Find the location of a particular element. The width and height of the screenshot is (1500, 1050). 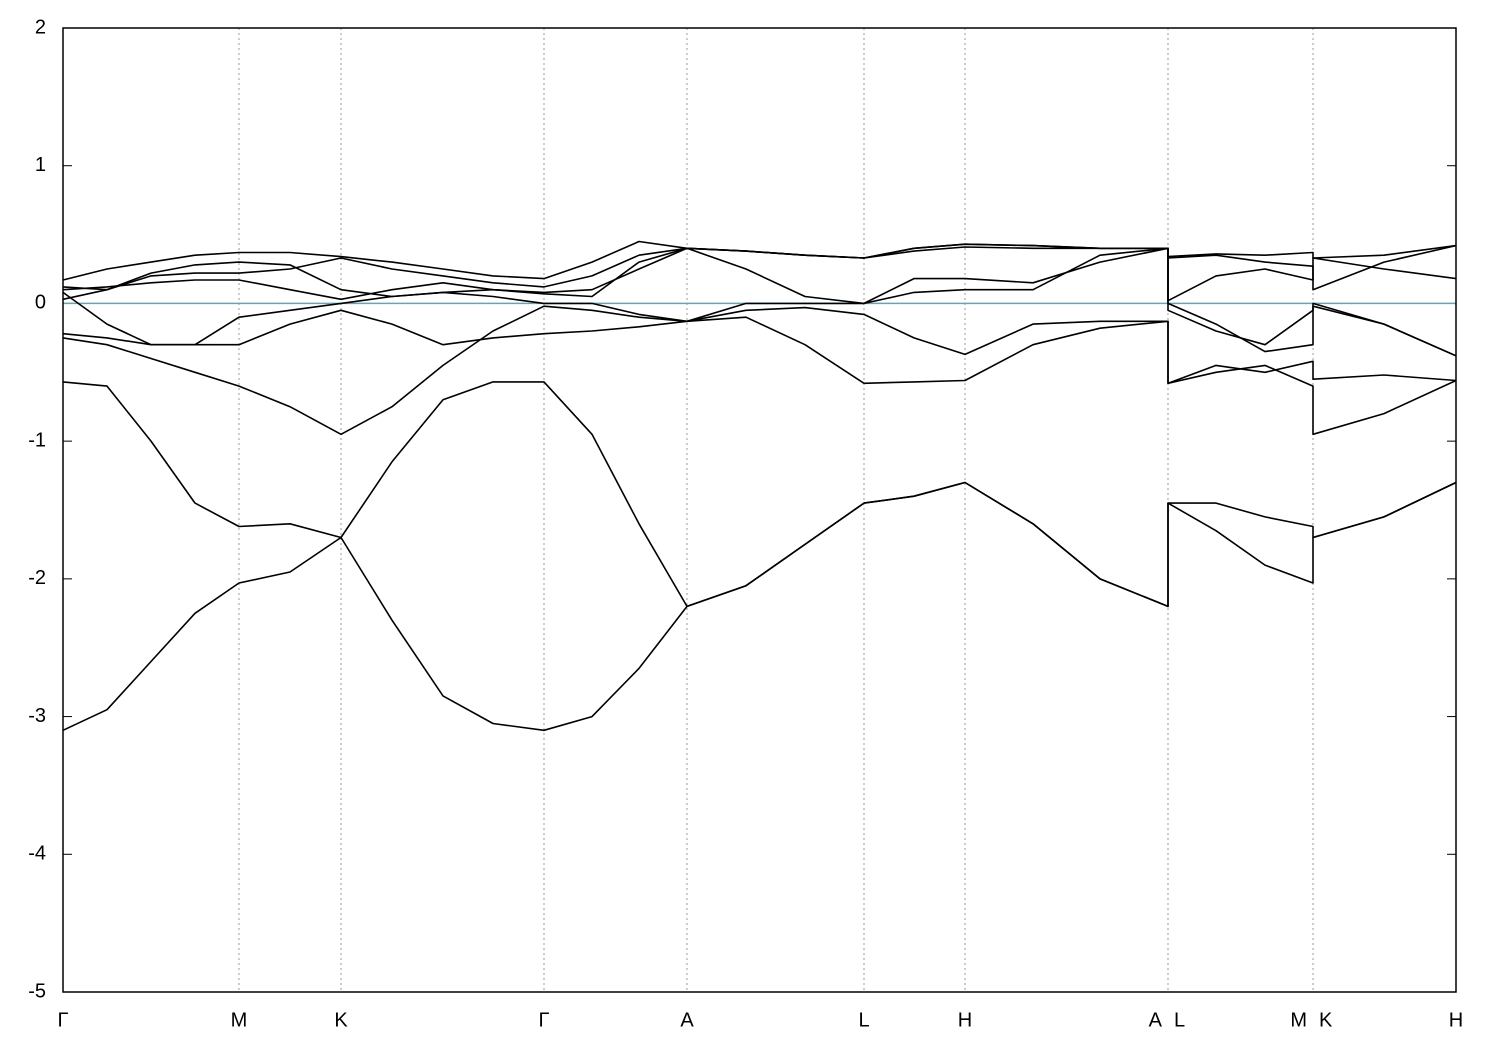

y-tick-label: -1 is located at coordinates (37, 440).